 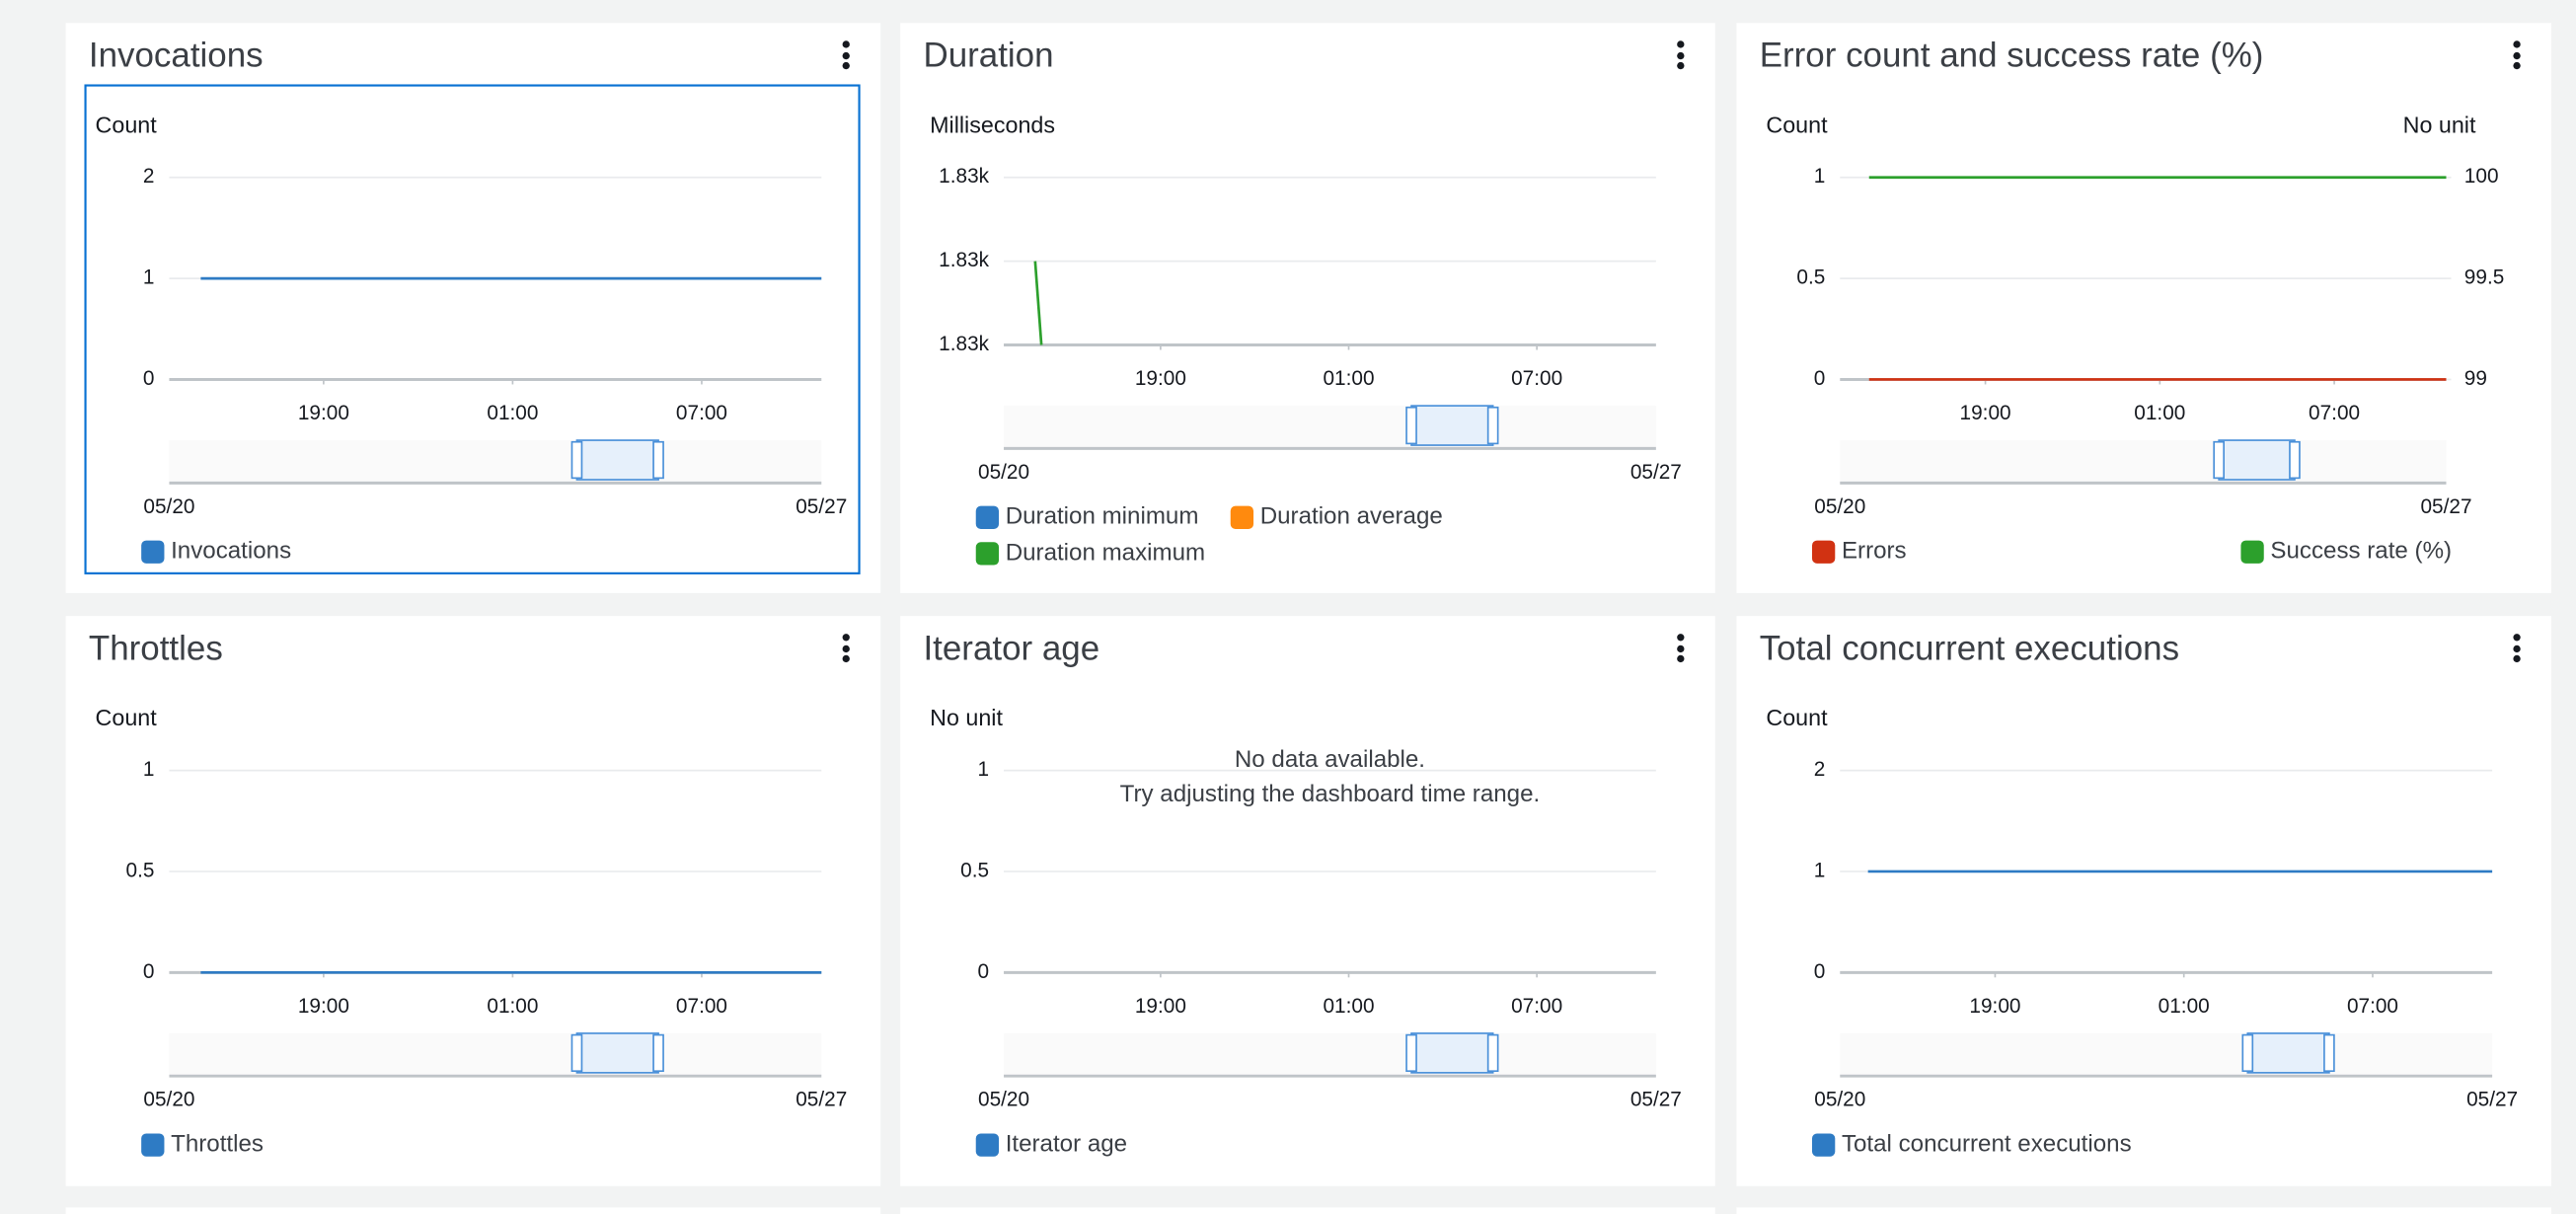 I want to click on legend-item: Iterator age, so click(x=1051, y=1143).